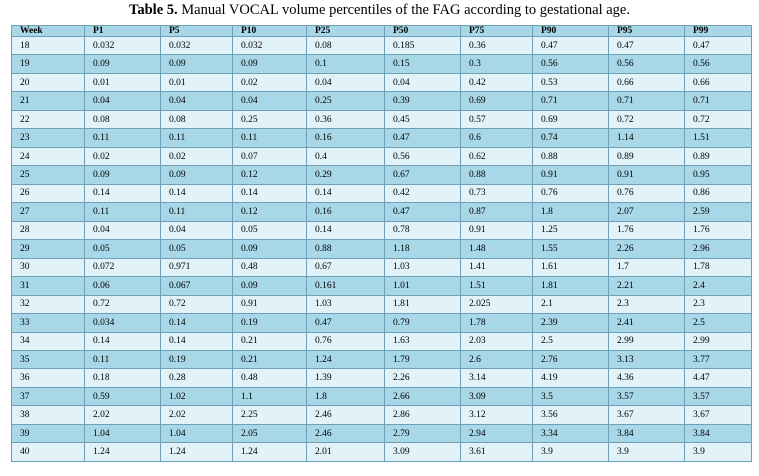 The width and height of the screenshot is (759, 476). What do you see at coordinates (496, 212) in the screenshot?
I see `percentile-cell: 0.87` at bounding box center [496, 212].